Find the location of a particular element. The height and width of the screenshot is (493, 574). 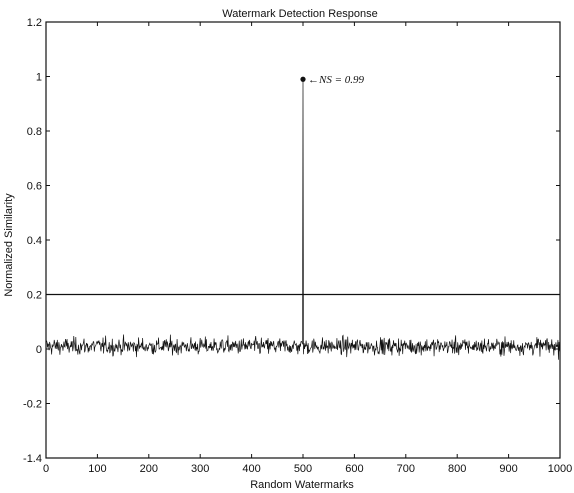

x-tick-label: 300 is located at coordinates (200, 469).